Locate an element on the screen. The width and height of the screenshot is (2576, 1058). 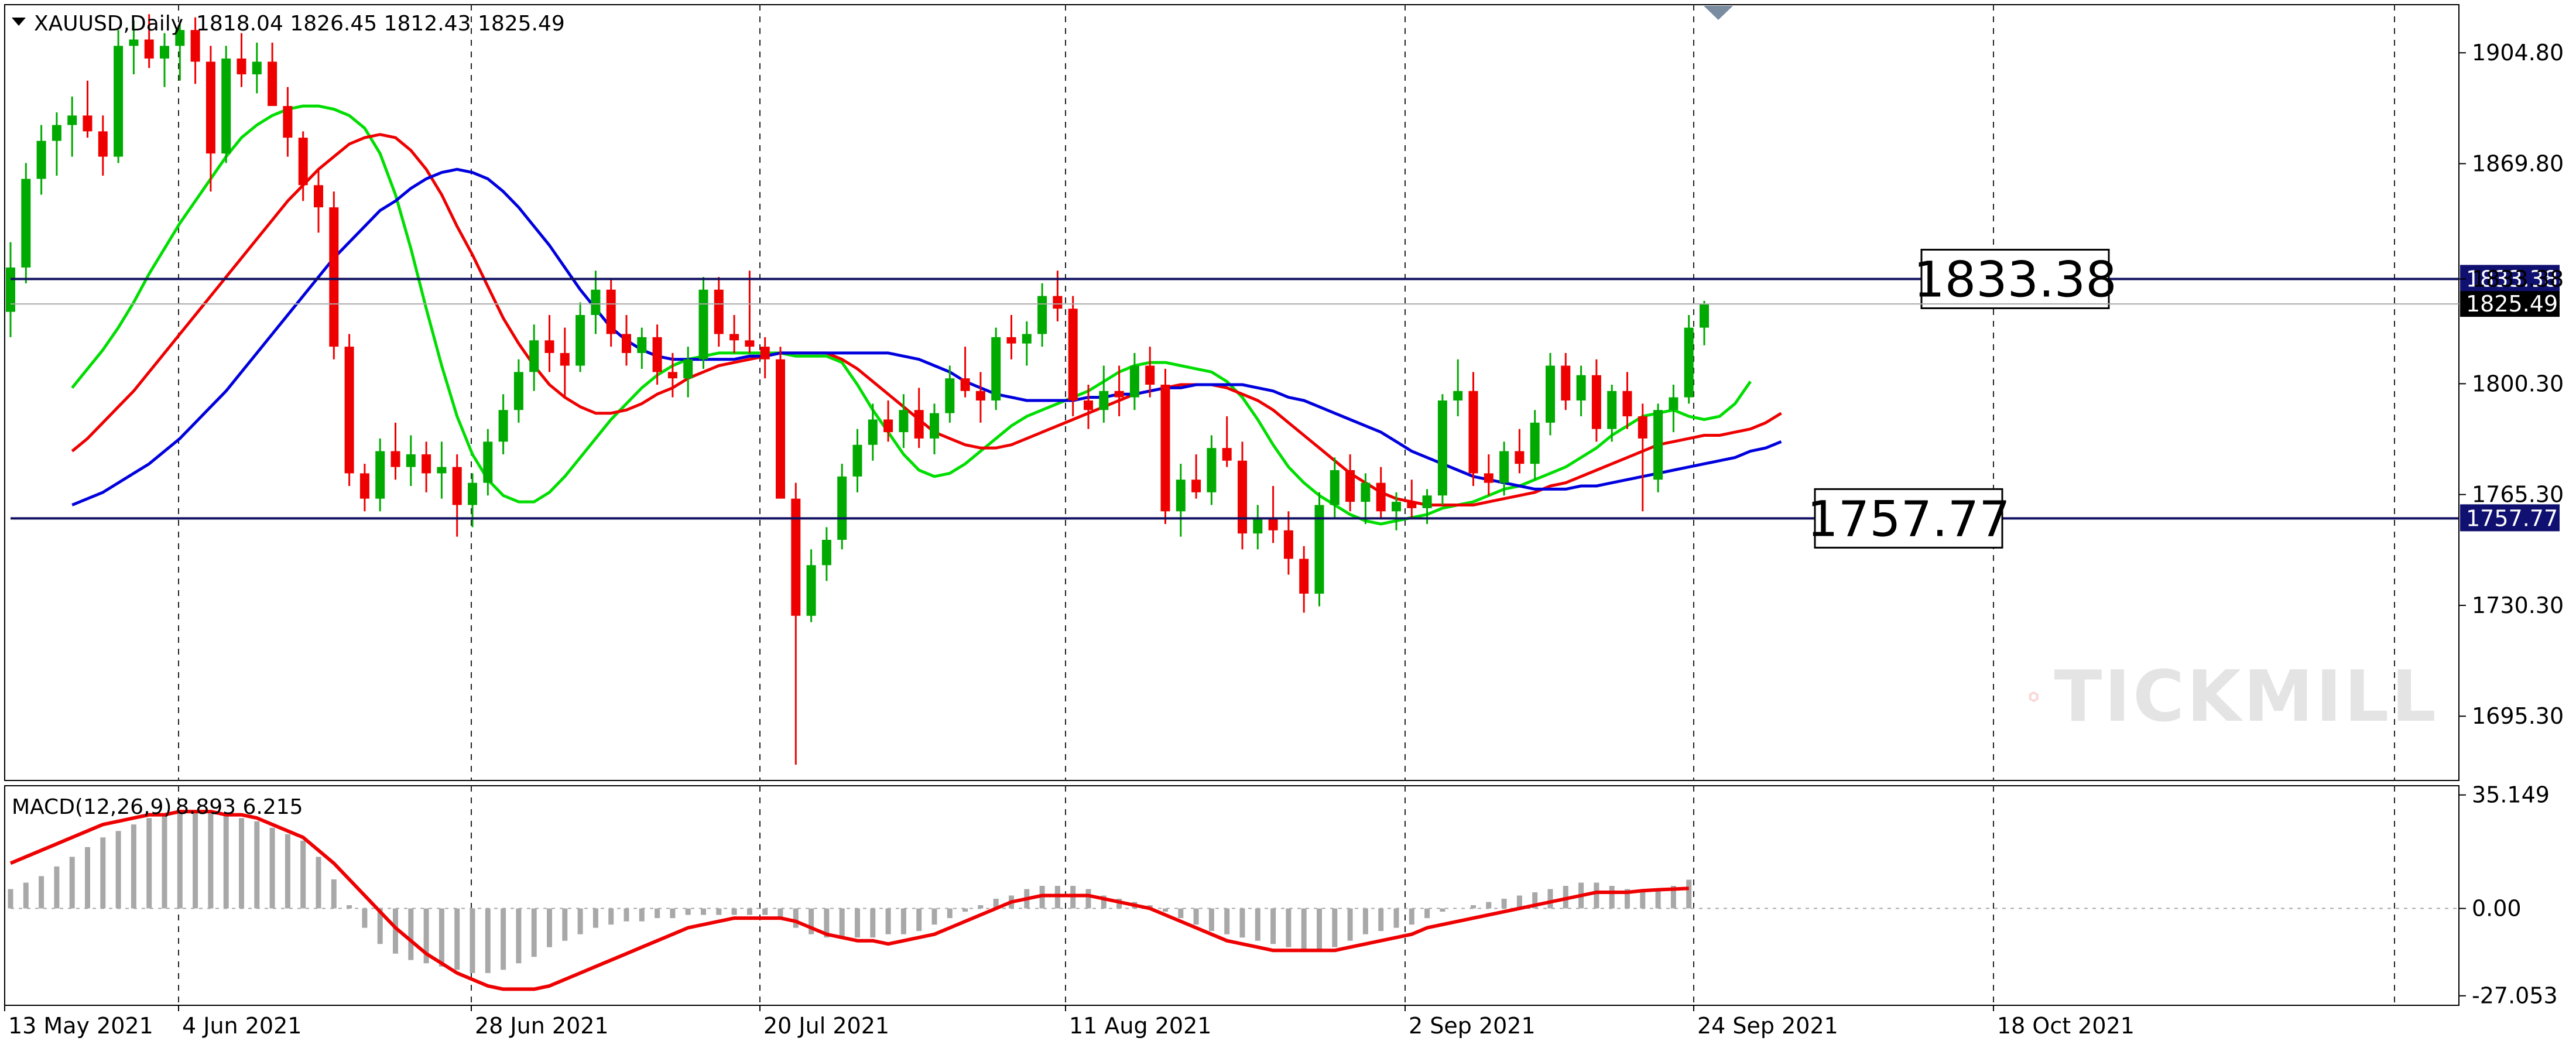
ohlc-readout: 1818.04 1826.45 1812.43 1825.49 is located at coordinates (381, 24).